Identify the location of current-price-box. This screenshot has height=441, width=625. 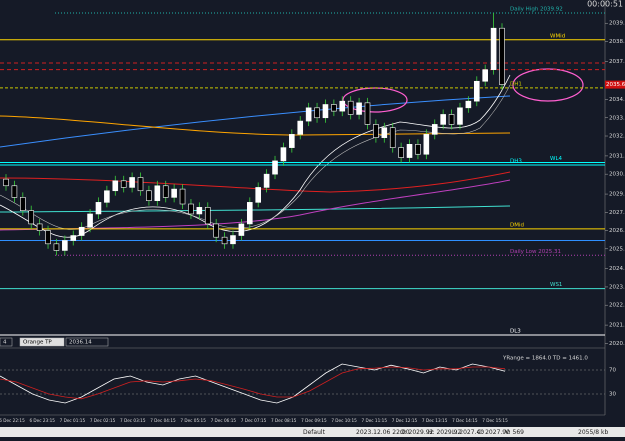
(615, 84).